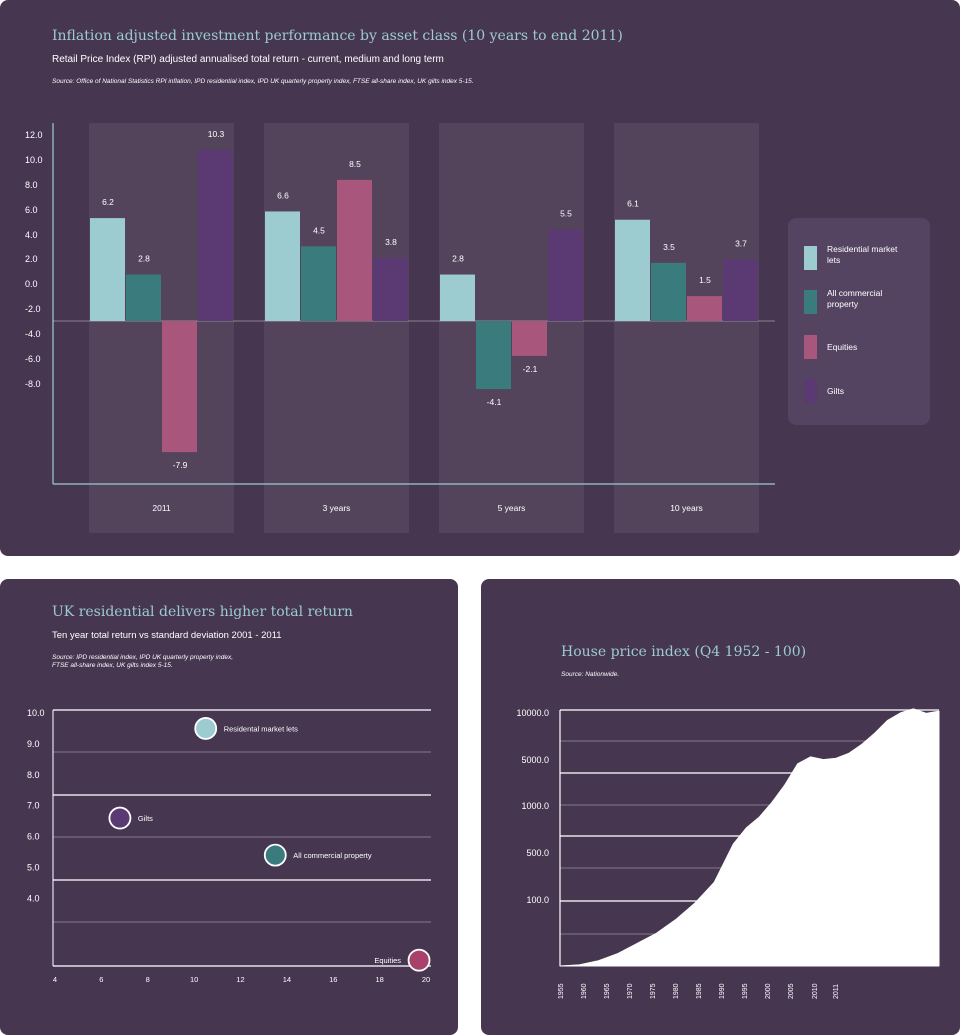 The height and width of the screenshot is (1035, 961). What do you see at coordinates (530, 369) in the screenshot?
I see `bar-value-label: -2.1` at bounding box center [530, 369].